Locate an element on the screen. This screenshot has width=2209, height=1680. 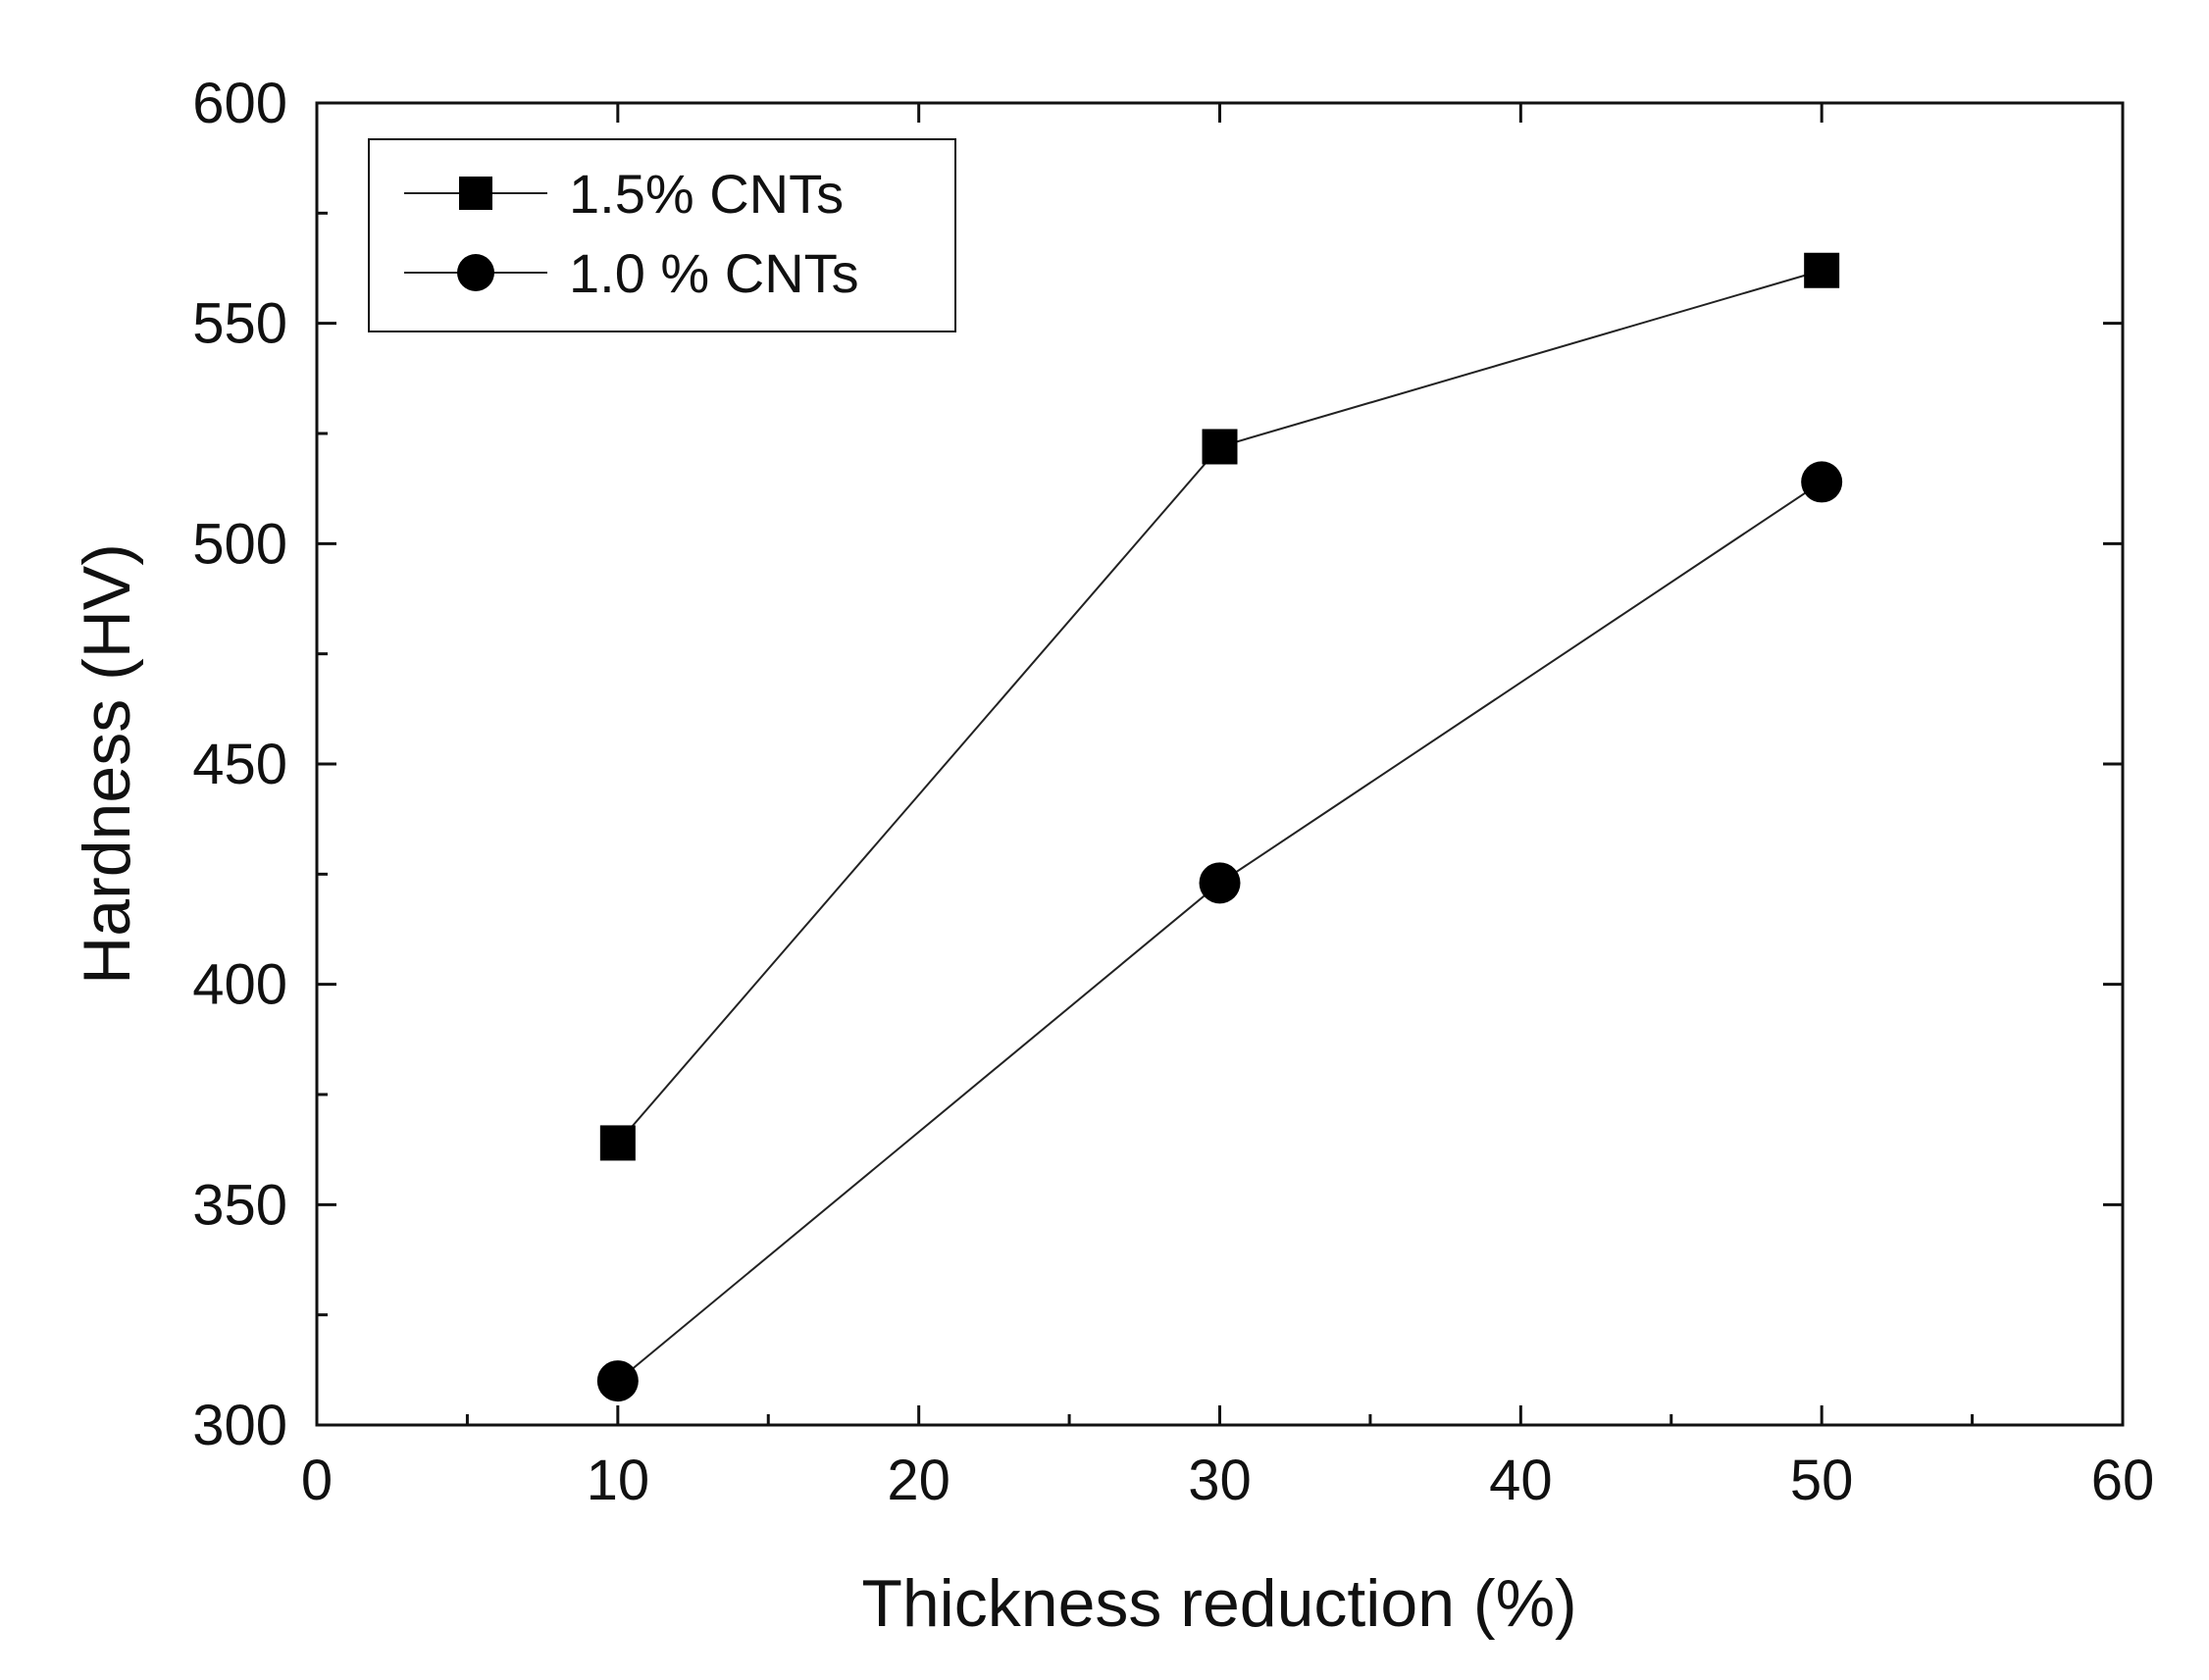
legend-label-series-1: 1.5% CNTs is located at coordinates (707, 194).